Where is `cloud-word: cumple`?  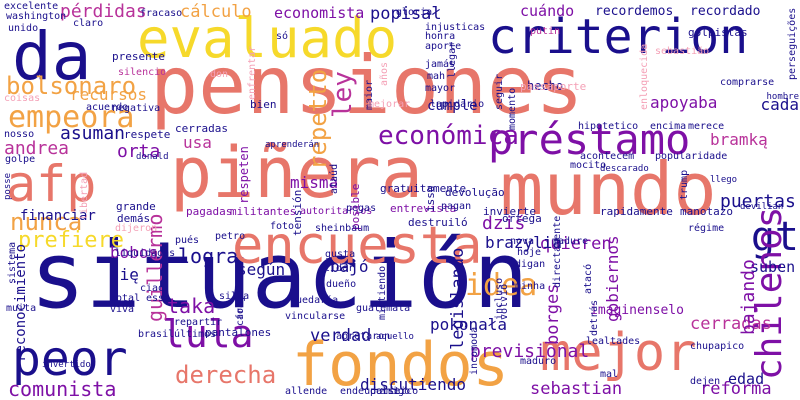 cloud-word: cumple is located at coordinates (452, 105).